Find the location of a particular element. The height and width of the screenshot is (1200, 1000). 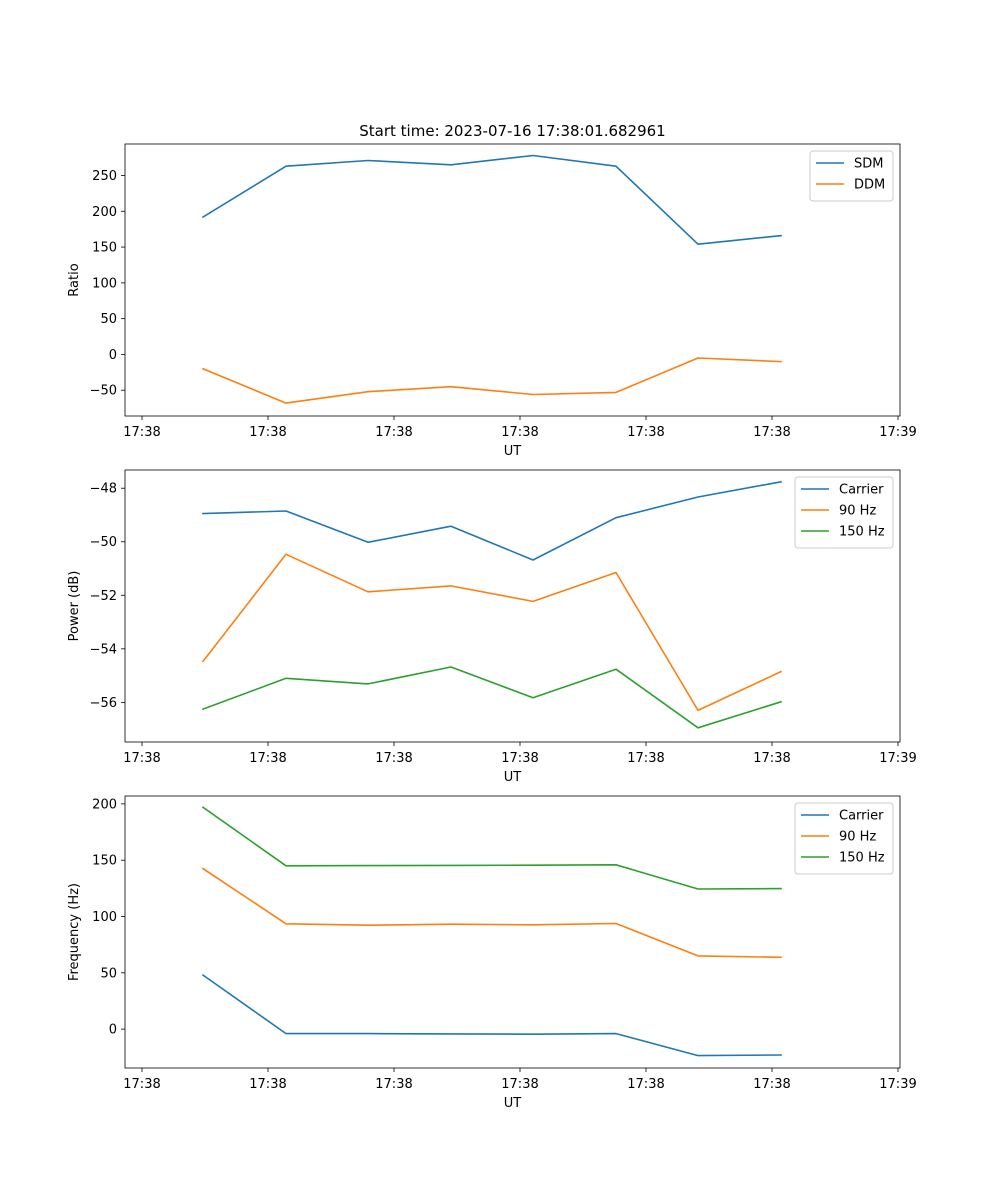

y-tick-label: −48 is located at coordinates (103, 489).